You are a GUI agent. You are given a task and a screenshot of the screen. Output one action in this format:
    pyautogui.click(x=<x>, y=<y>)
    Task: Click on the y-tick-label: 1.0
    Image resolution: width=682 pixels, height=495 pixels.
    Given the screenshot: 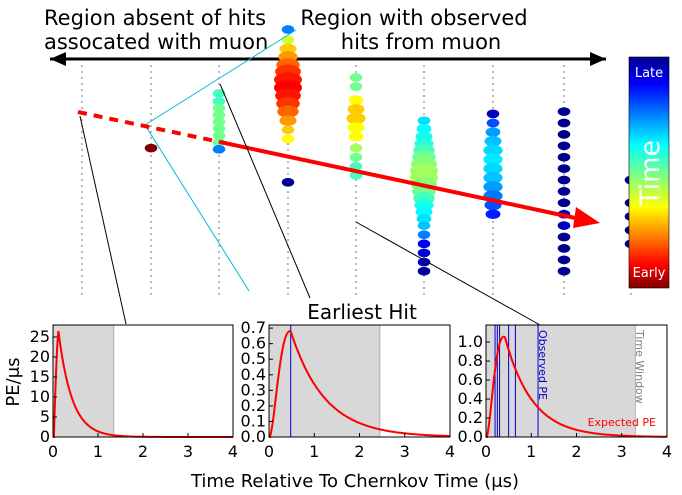 What is the action you would take?
    pyautogui.click(x=470, y=341)
    